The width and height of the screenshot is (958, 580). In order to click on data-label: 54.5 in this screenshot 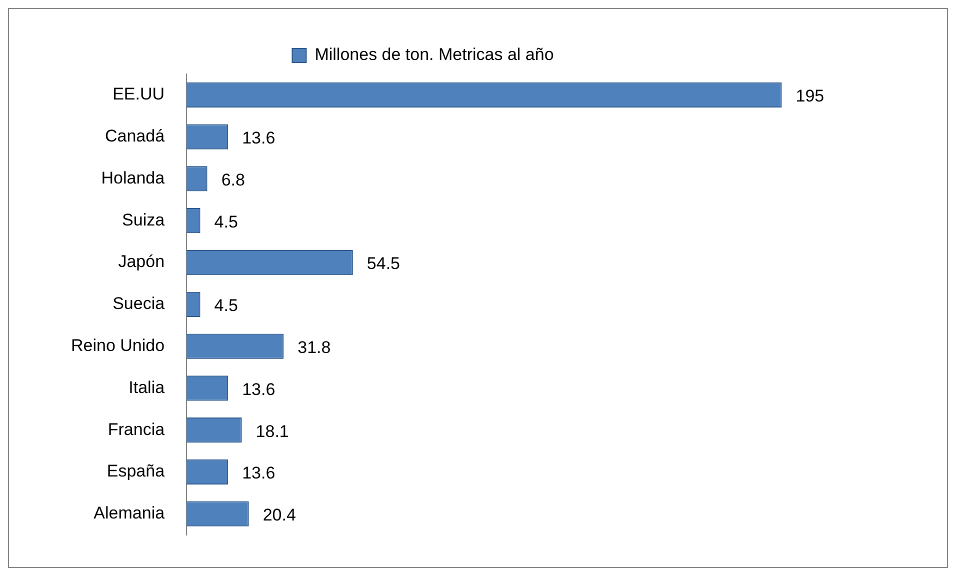, I will do `click(383, 264)`.